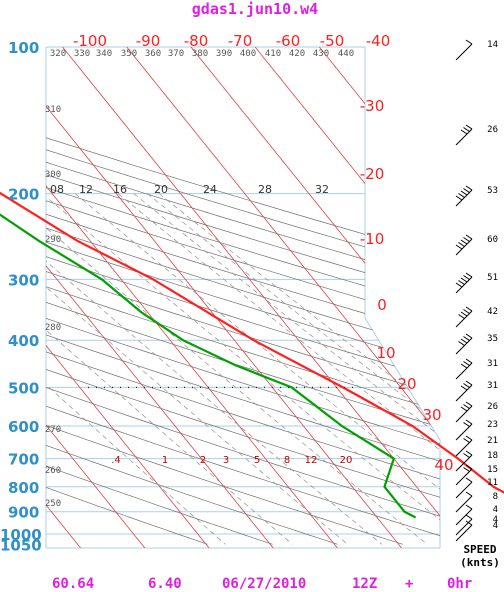  Describe the element at coordinates (492, 339) in the screenshot. I see `wind-speed-label: 35` at that location.